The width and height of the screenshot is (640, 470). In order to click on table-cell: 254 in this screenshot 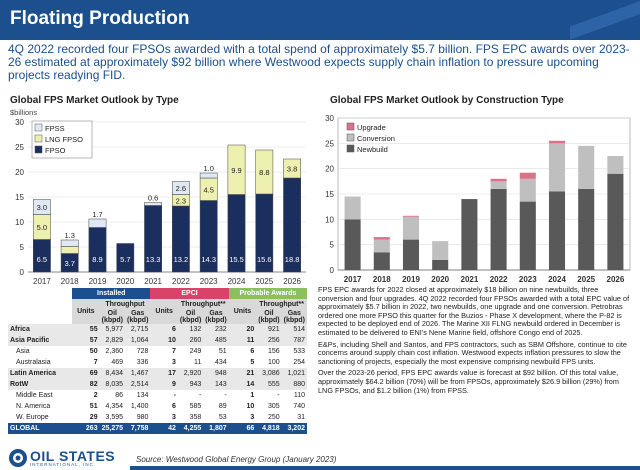, I will do `click(299, 362)`.